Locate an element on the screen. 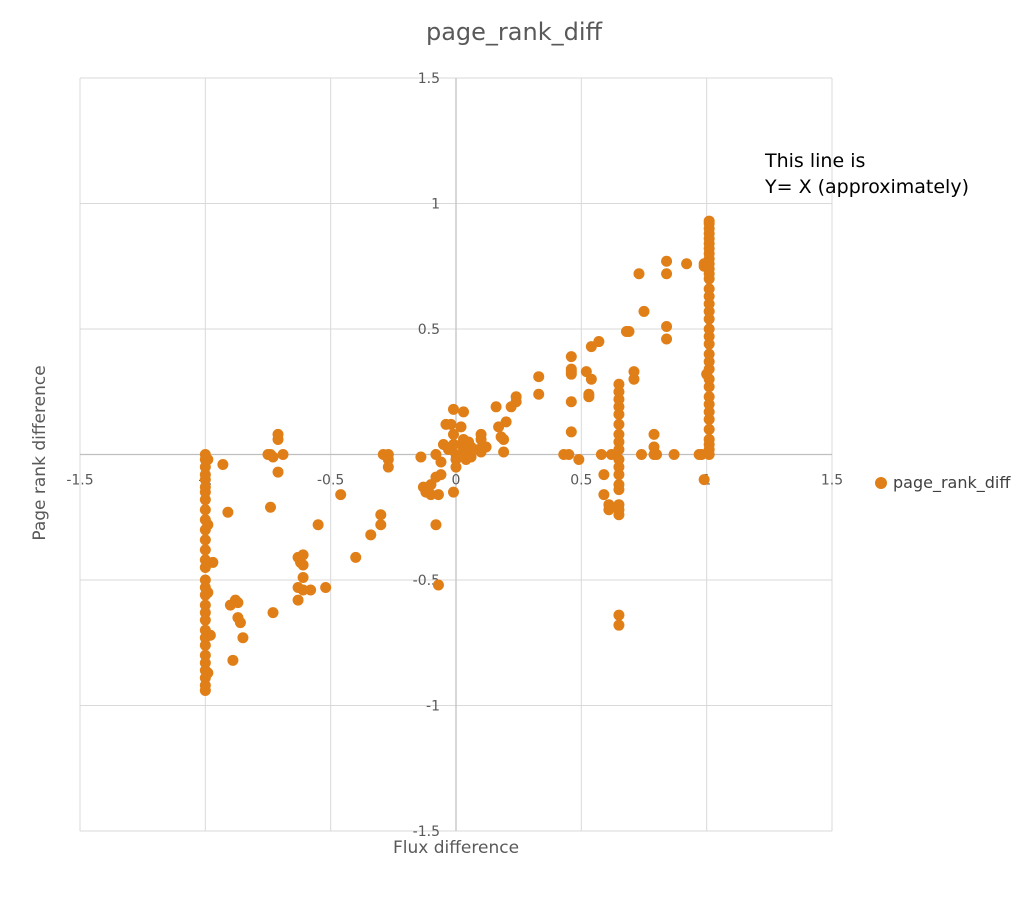 This screenshot has width=1028, height=913. x-tick-label: -1.5 is located at coordinates (79, 481).